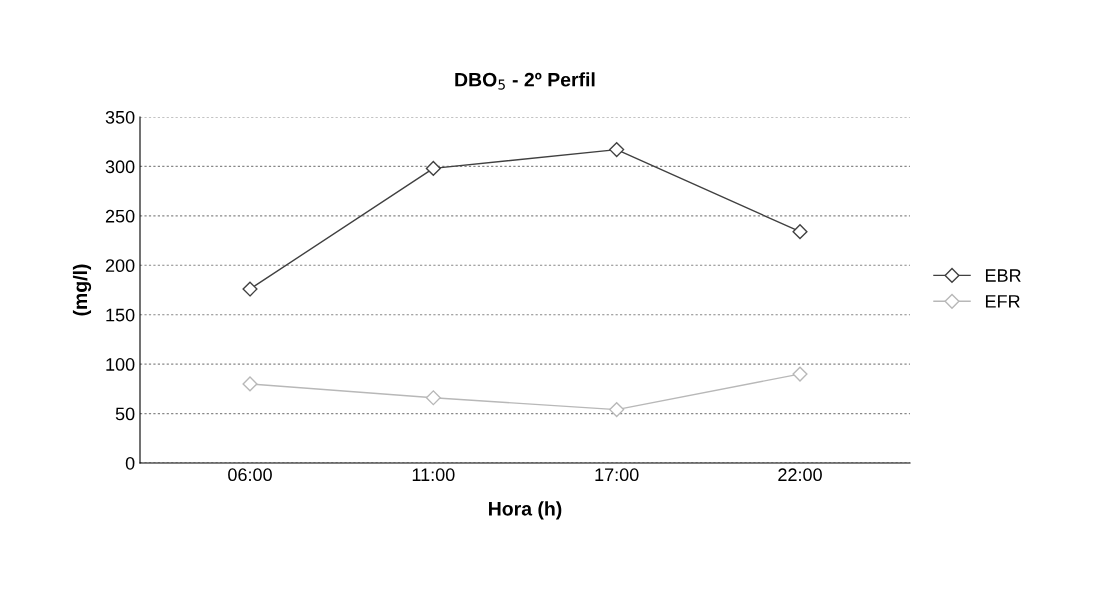 Image resolution: width=1109 pixels, height=590 pixels. Describe the element at coordinates (120, 266) in the screenshot. I see `y-tick-label: 200` at that location.